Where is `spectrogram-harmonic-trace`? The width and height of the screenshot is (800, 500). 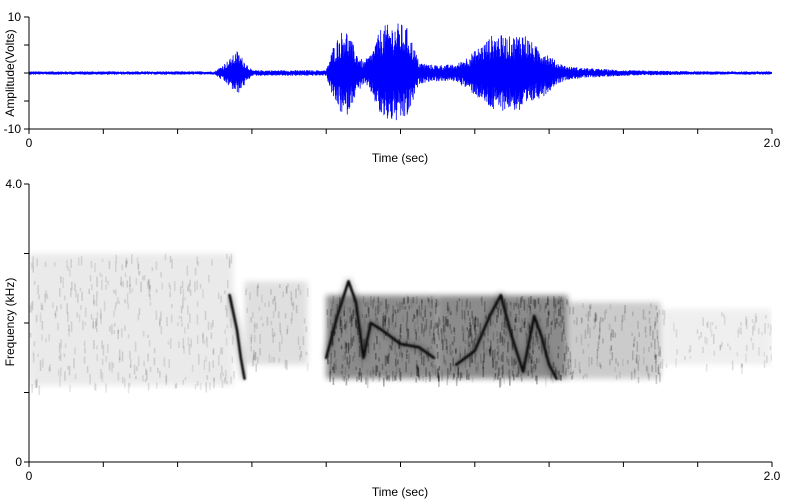 spectrogram-harmonic-trace is located at coordinates (237, 336).